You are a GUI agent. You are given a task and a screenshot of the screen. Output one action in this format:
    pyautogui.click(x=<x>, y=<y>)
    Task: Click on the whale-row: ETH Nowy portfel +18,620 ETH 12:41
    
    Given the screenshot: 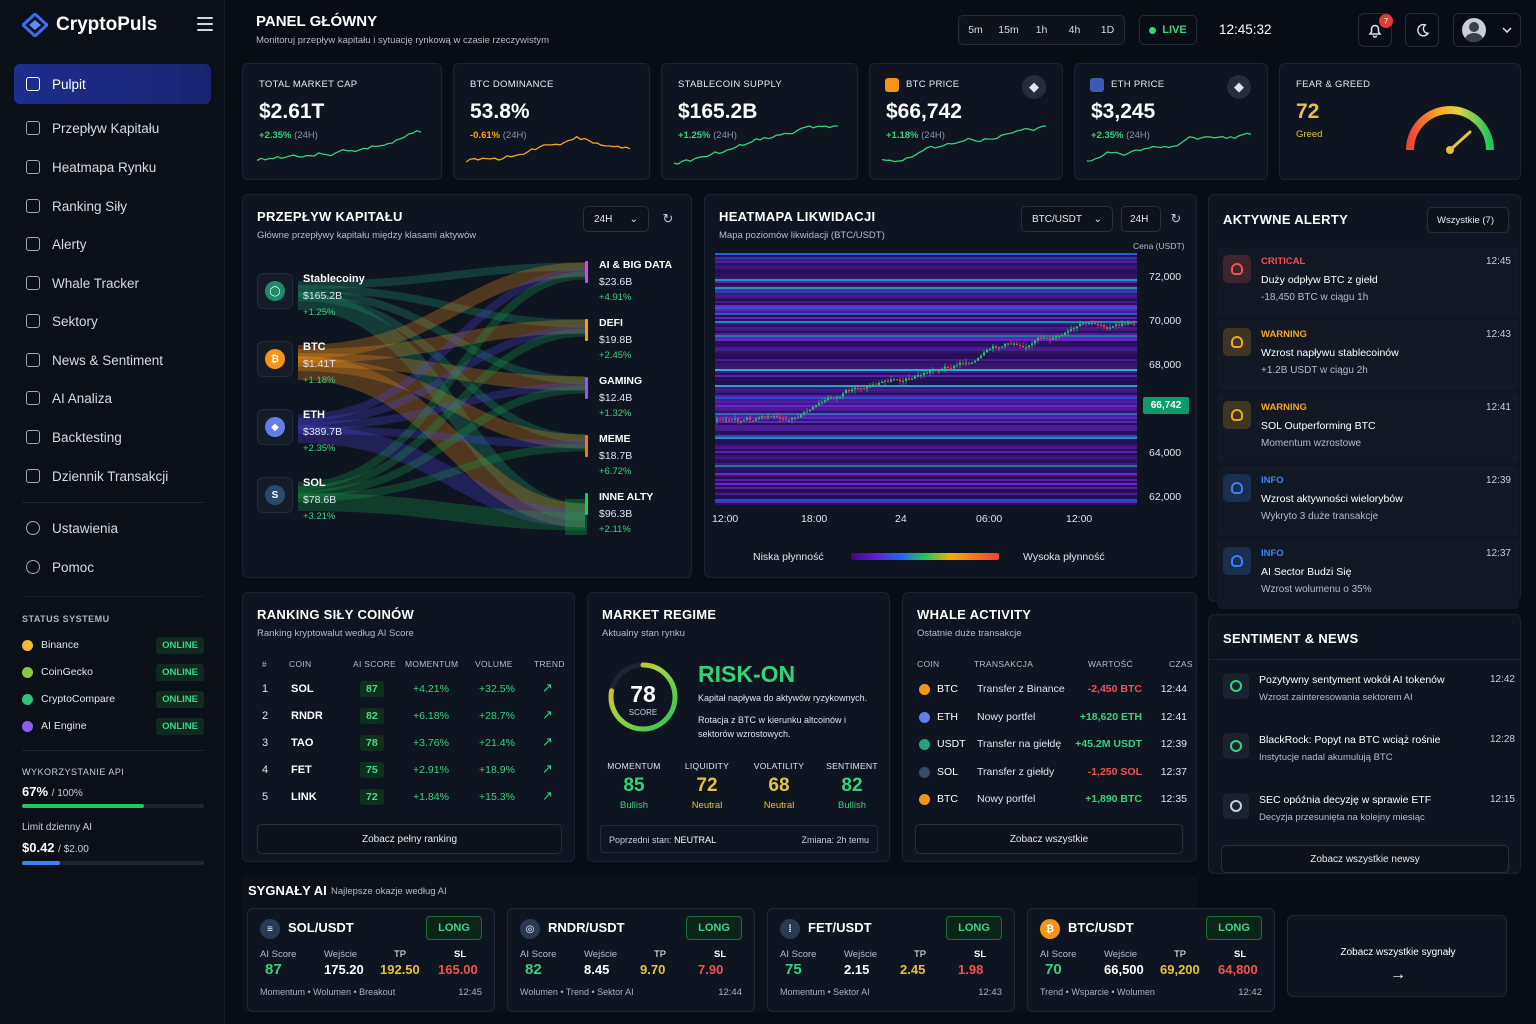 What is the action you would take?
    pyautogui.click(x=1052, y=718)
    